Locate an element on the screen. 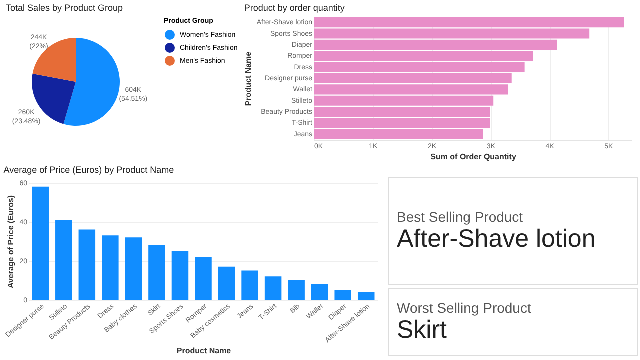  y-axis-title: Average of Price (Euros) is located at coordinates (11, 242).